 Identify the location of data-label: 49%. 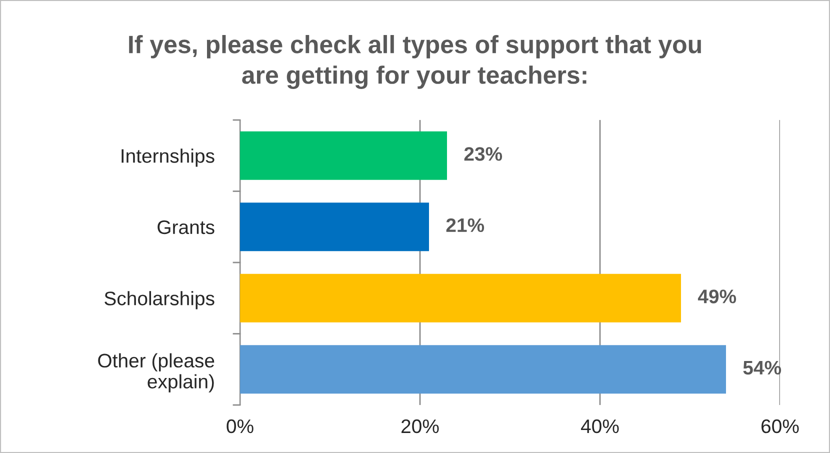
(717, 297).